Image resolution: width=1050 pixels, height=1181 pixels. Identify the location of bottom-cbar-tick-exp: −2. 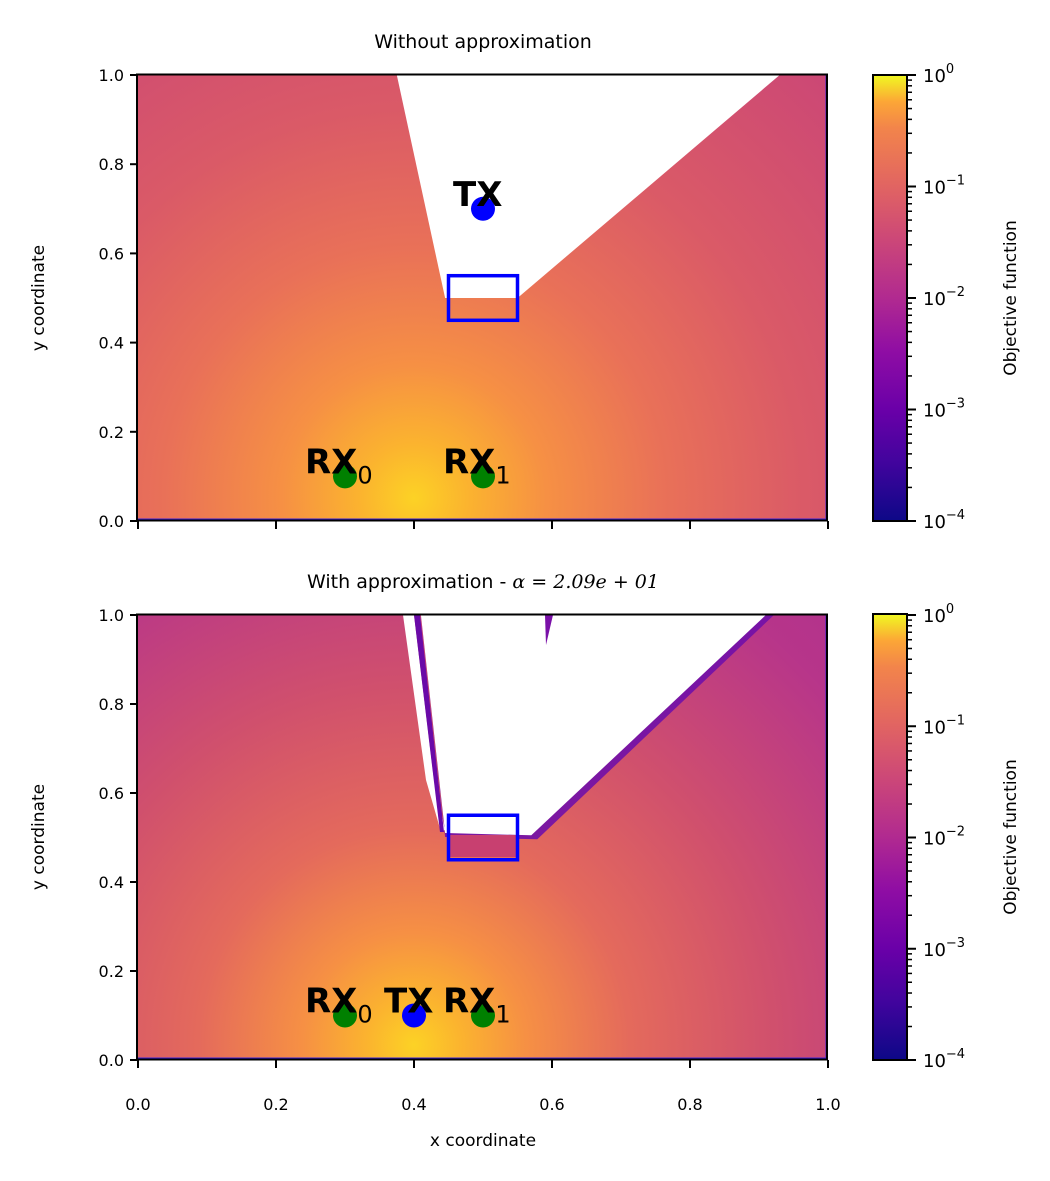
(955, 832).